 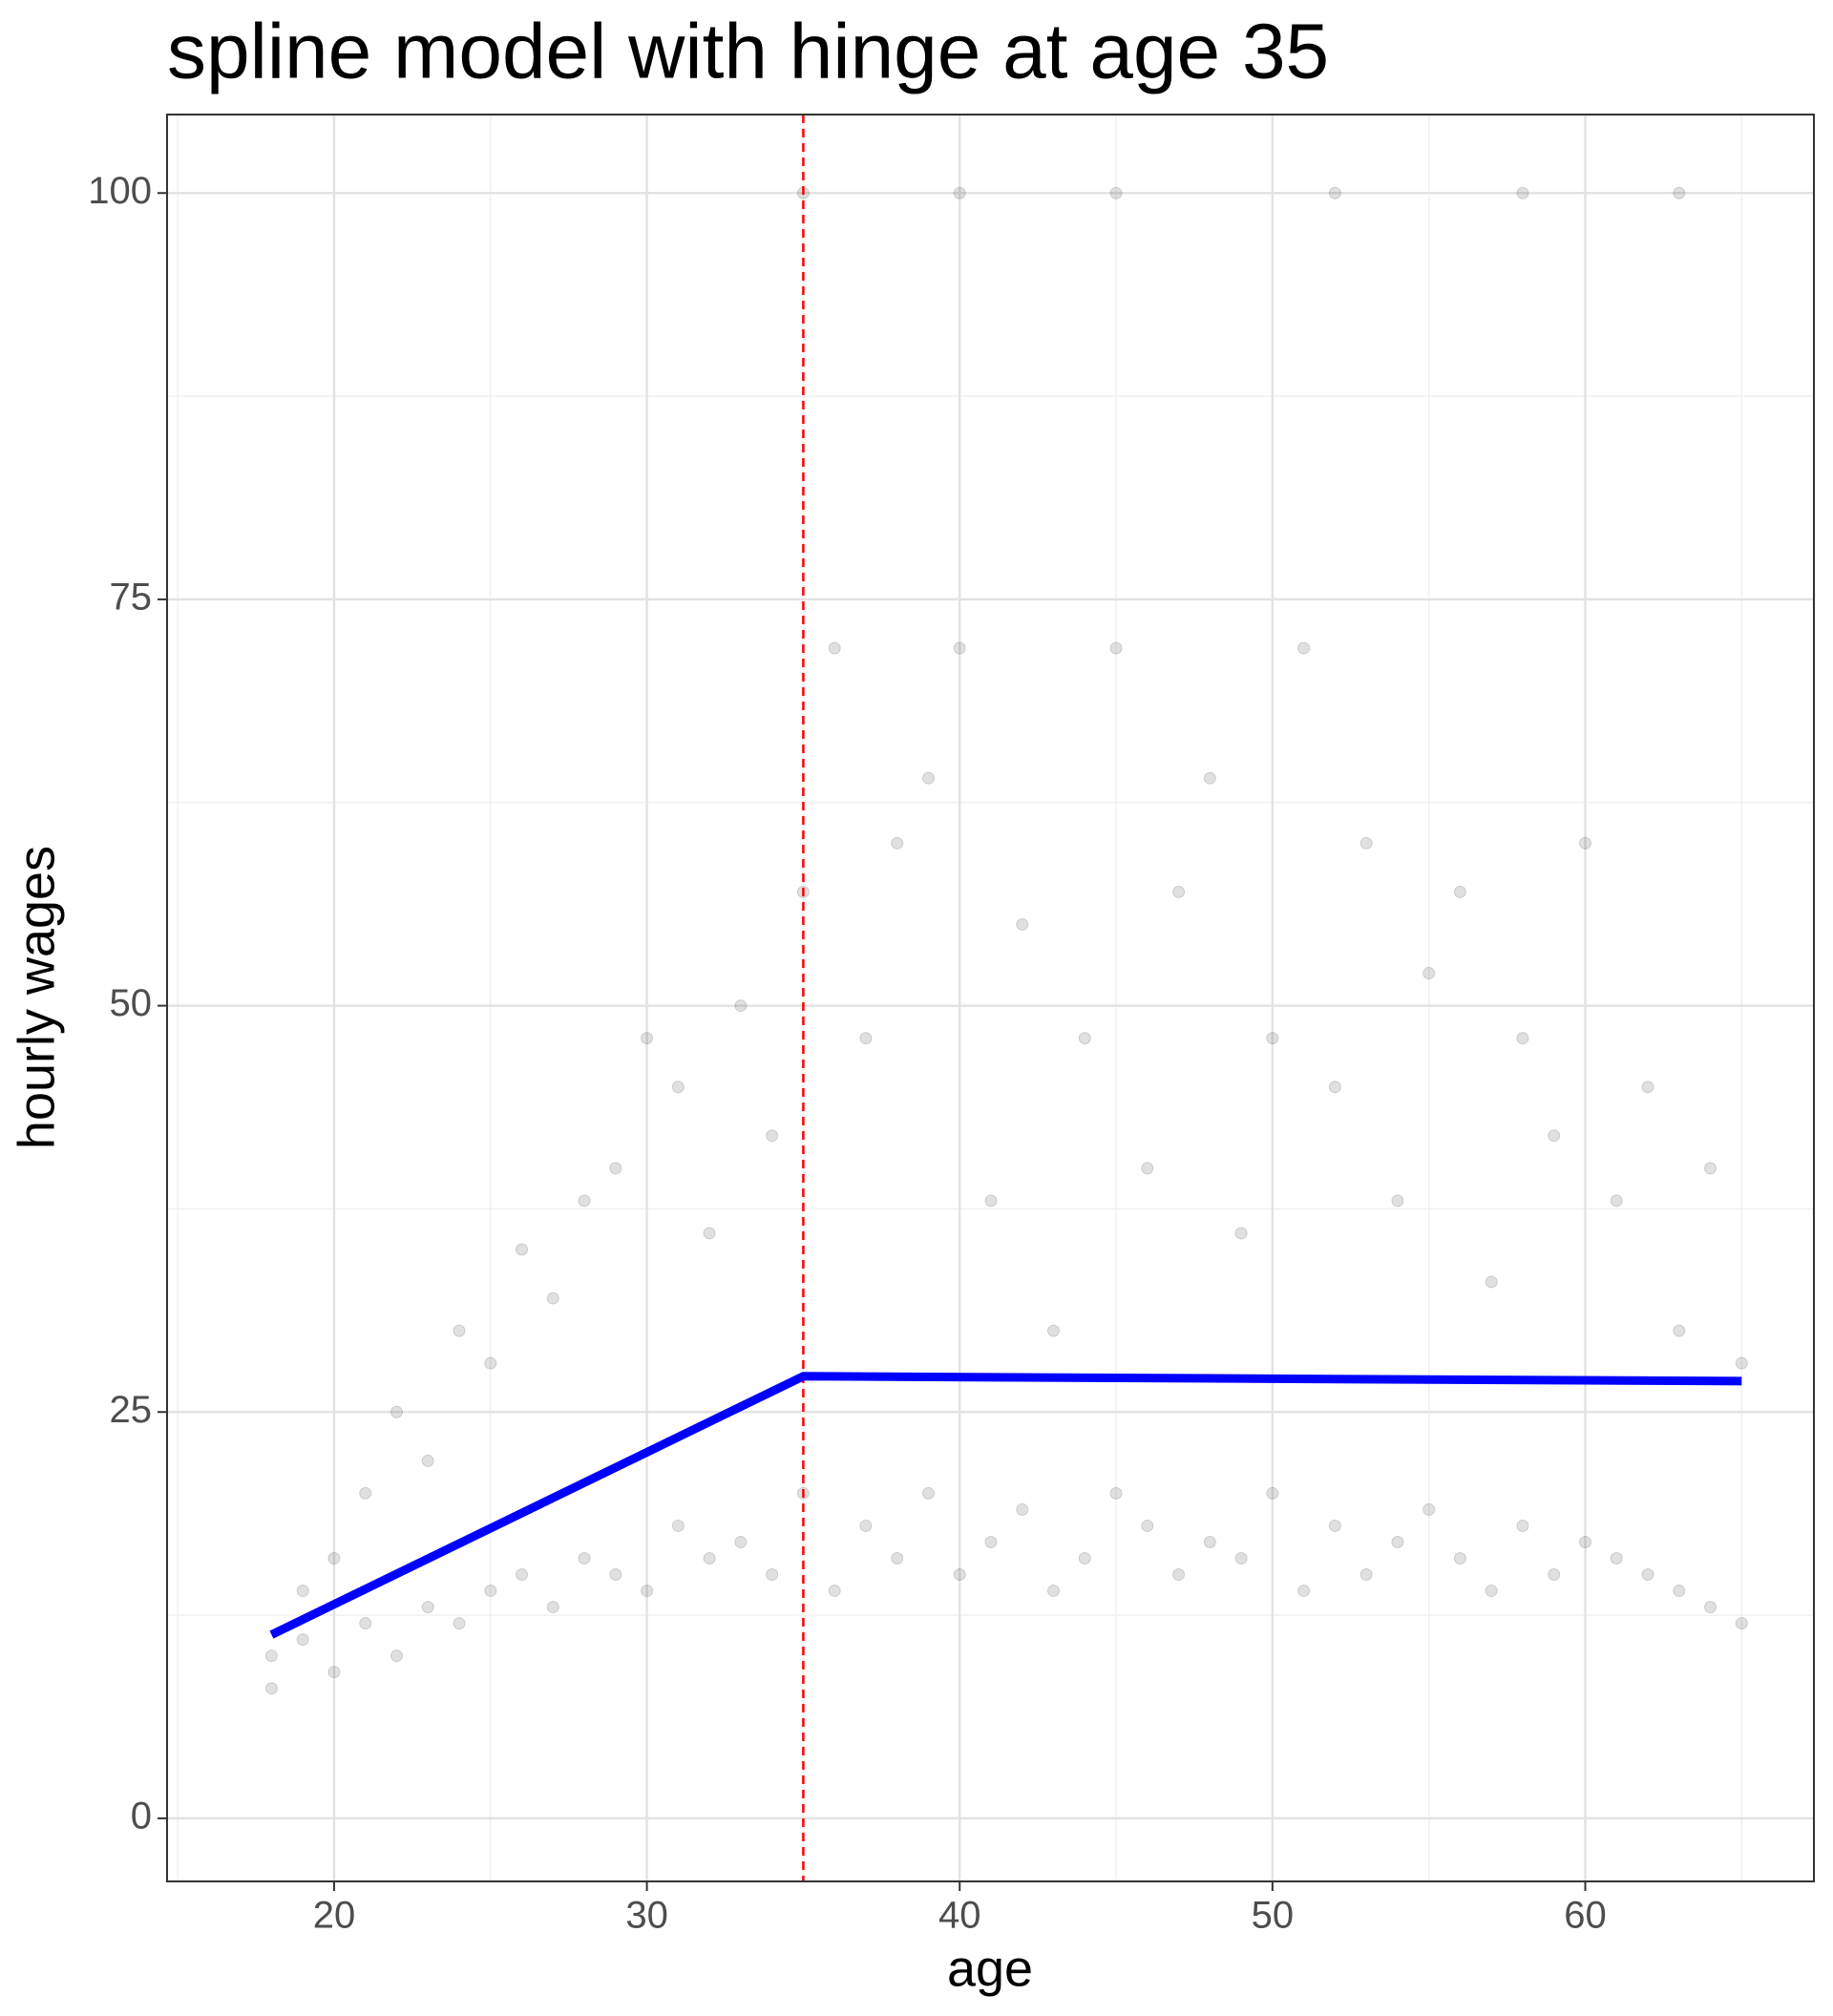 What do you see at coordinates (120, 191) in the screenshot?
I see `y-tick-label: 100` at bounding box center [120, 191].